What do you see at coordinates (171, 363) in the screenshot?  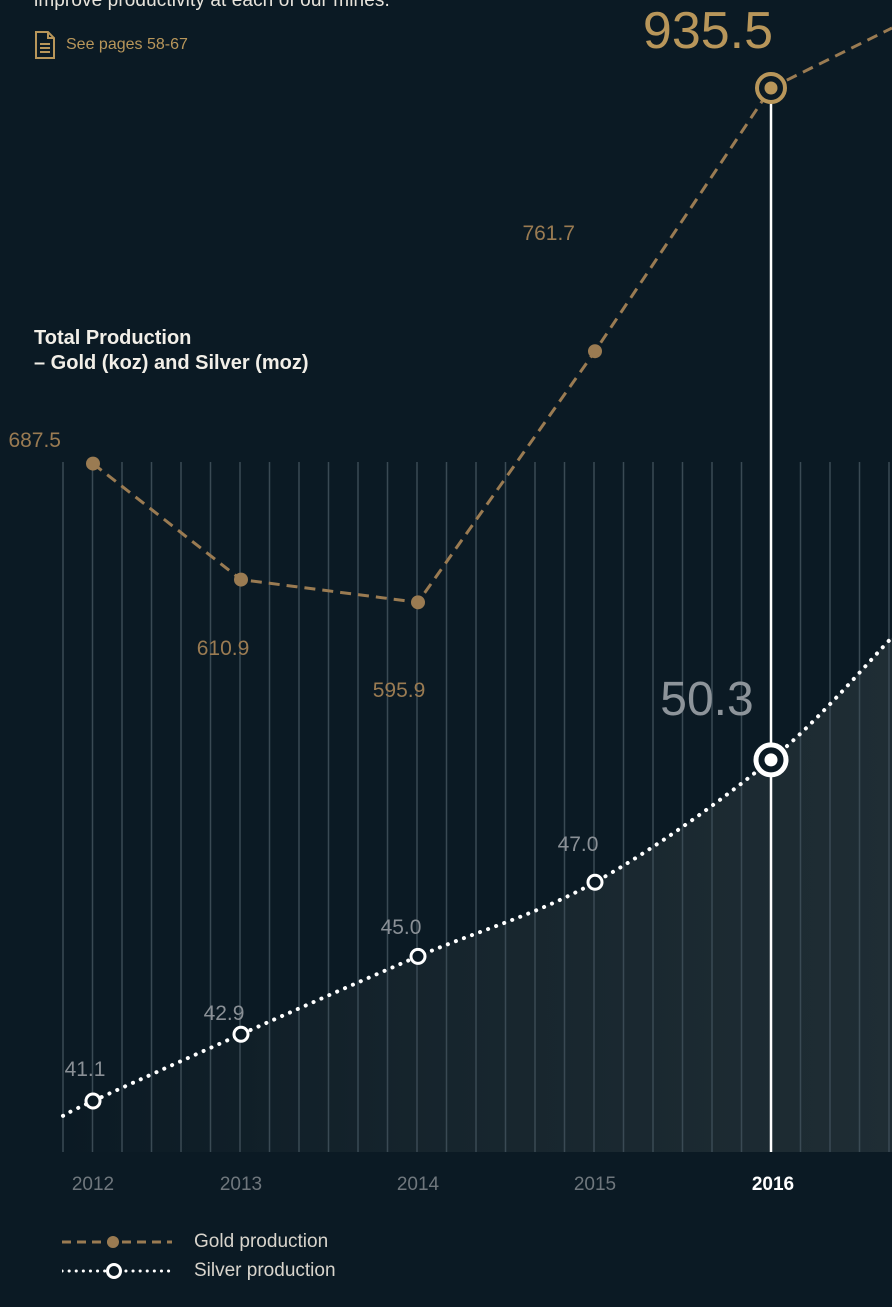 I see `chart-title-line2: – Gold (koz) and Silver (moz)` at bounding box center [171, 363].